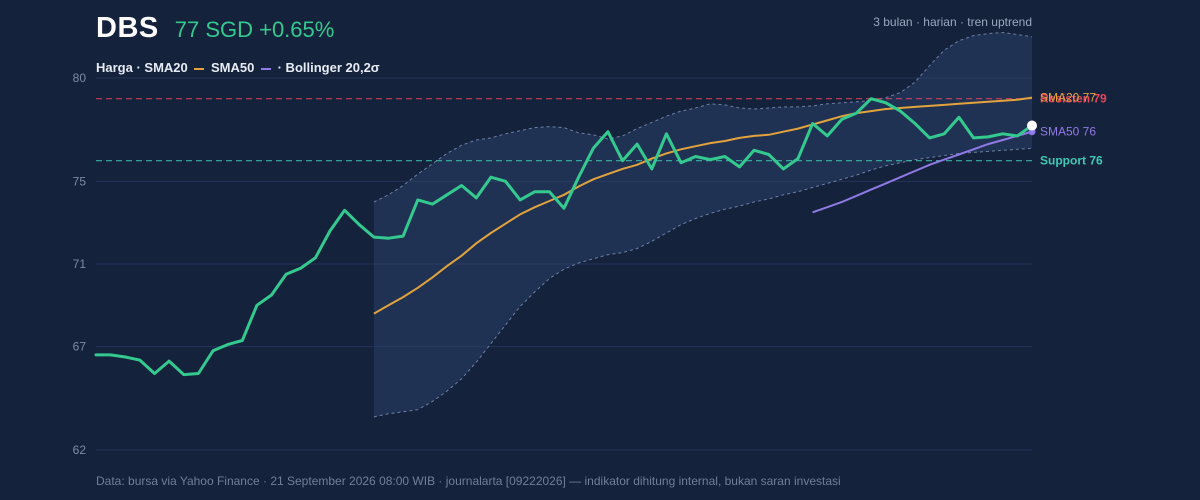  I want to click on chart-legend: Harga · SMA20 SMA50 · Bollinger 20,2σ, so click(238, 67).